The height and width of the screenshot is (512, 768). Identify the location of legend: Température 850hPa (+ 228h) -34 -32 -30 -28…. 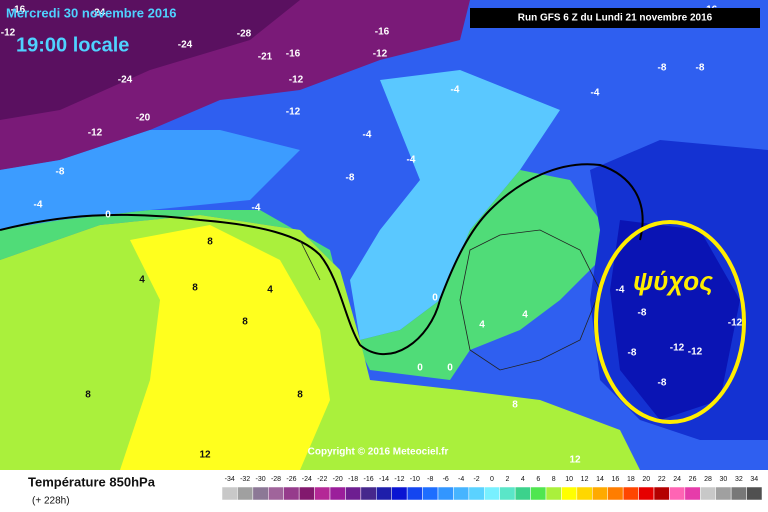
(395, 490).